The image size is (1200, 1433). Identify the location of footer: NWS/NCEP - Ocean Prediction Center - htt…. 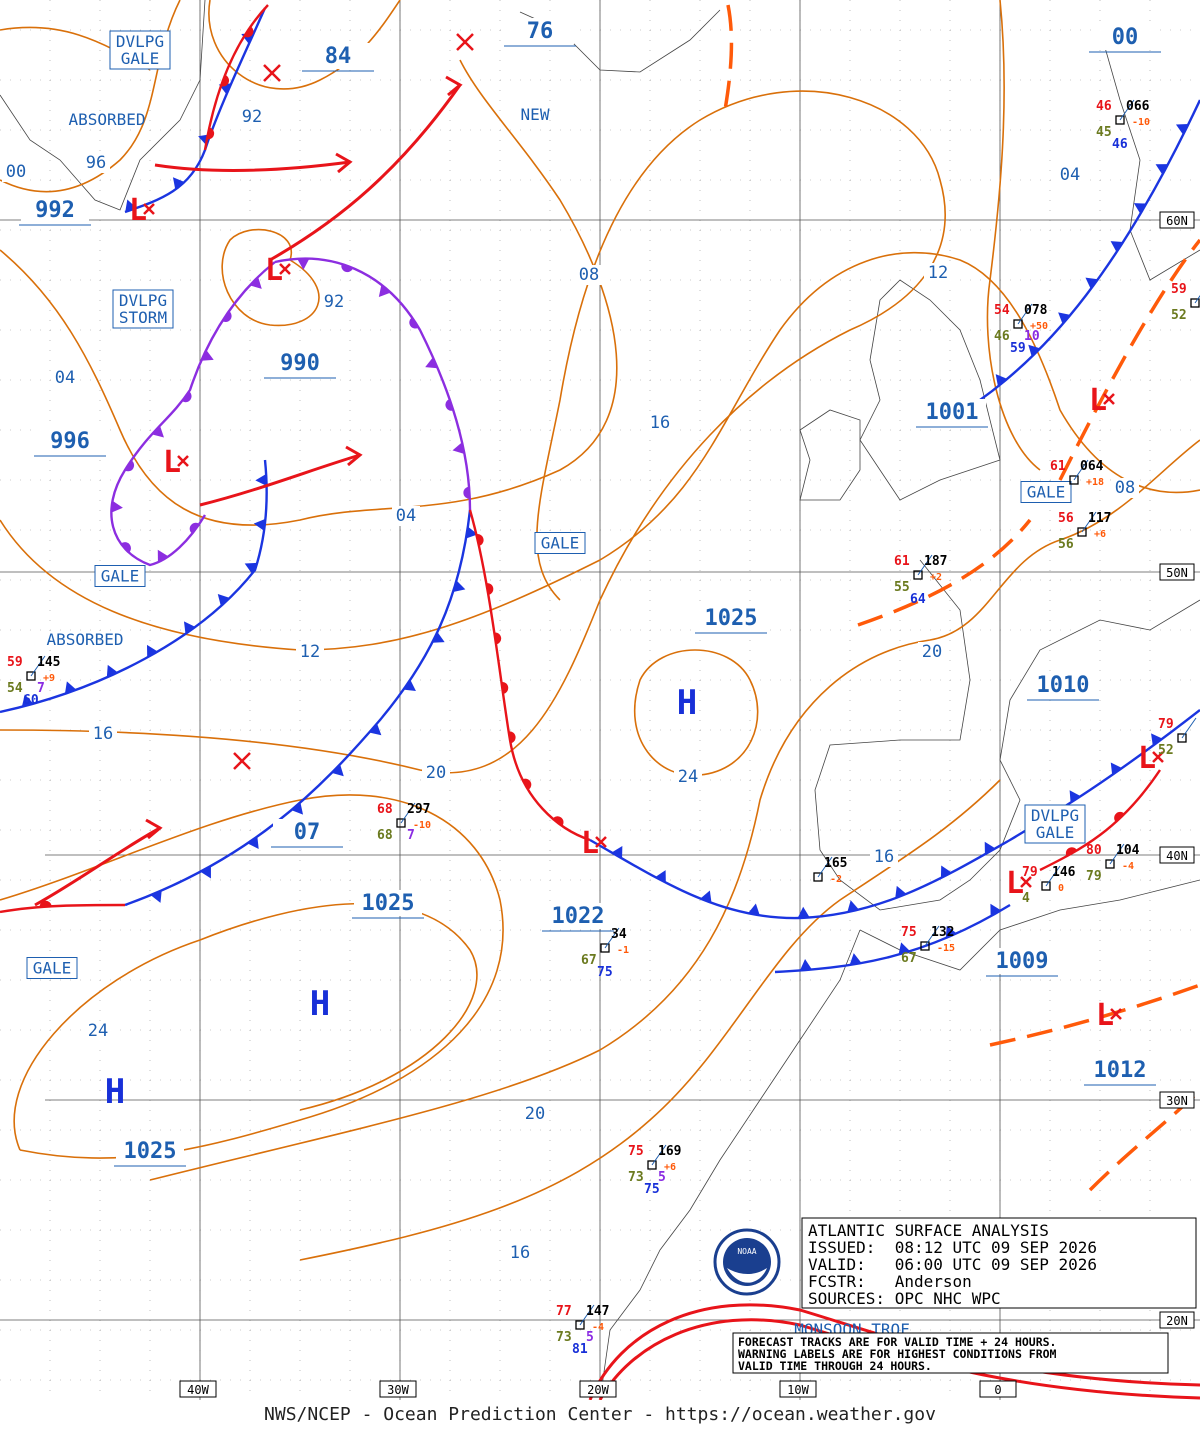
(600, 1414).